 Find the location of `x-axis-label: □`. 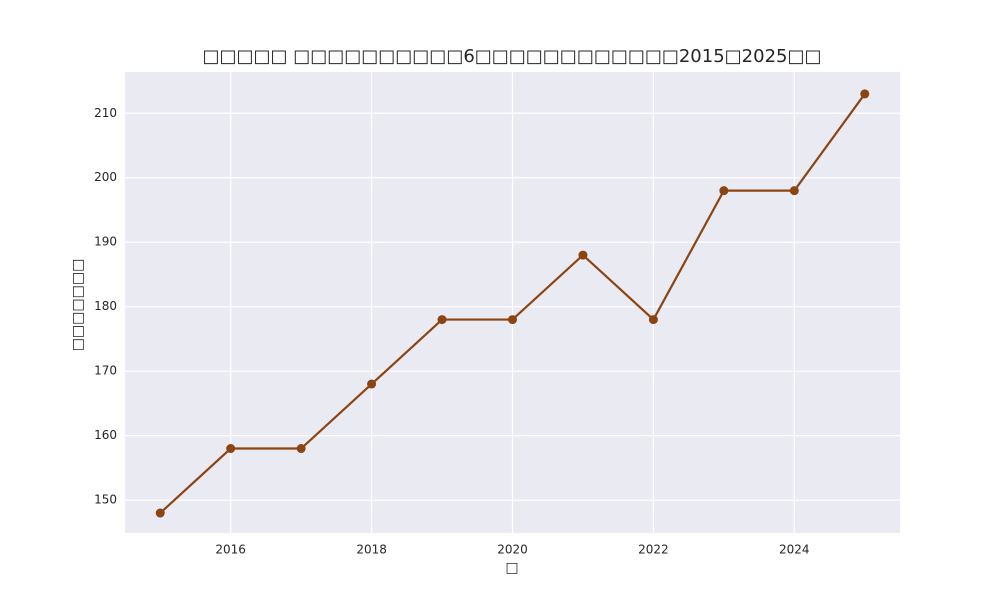

x-axis-label: □ is located at coordinates (511, 568).